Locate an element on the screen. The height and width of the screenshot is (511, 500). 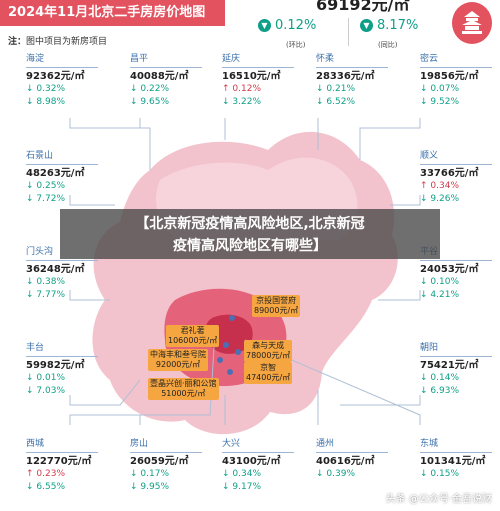
city-summary: 69192元/㎡ ▼ 0.12% (环比) ▼ 8.17% (同比) is located at coordinates (348, 27).